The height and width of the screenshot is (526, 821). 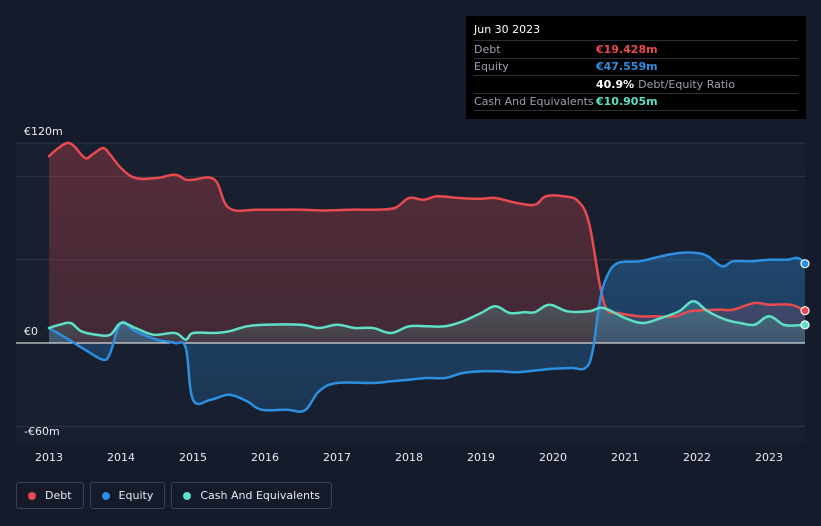 What do you see at coordinates (337, 457) in the screenshot?
I see `x-tick-label: 2017` at bounding box center [337, 457].